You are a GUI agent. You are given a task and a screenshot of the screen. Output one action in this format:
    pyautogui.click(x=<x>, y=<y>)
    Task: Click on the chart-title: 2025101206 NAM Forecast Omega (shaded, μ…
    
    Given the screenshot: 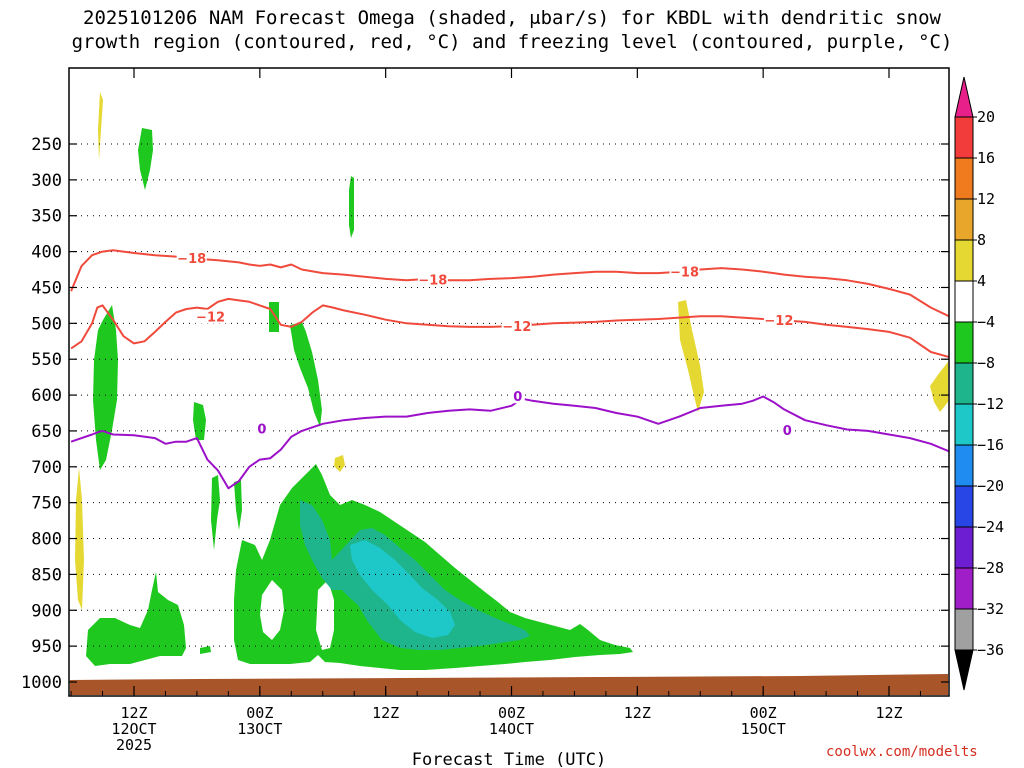 What is the action you would take?
    pyautogui.click(x=512, y=30)
    